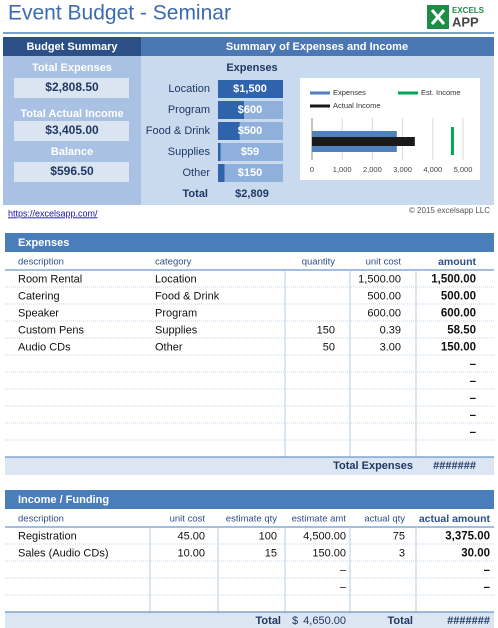 Image resolution: width=498 pixels, height=628 pixels. I want to click on cell: 45.00, so click(191, 536).